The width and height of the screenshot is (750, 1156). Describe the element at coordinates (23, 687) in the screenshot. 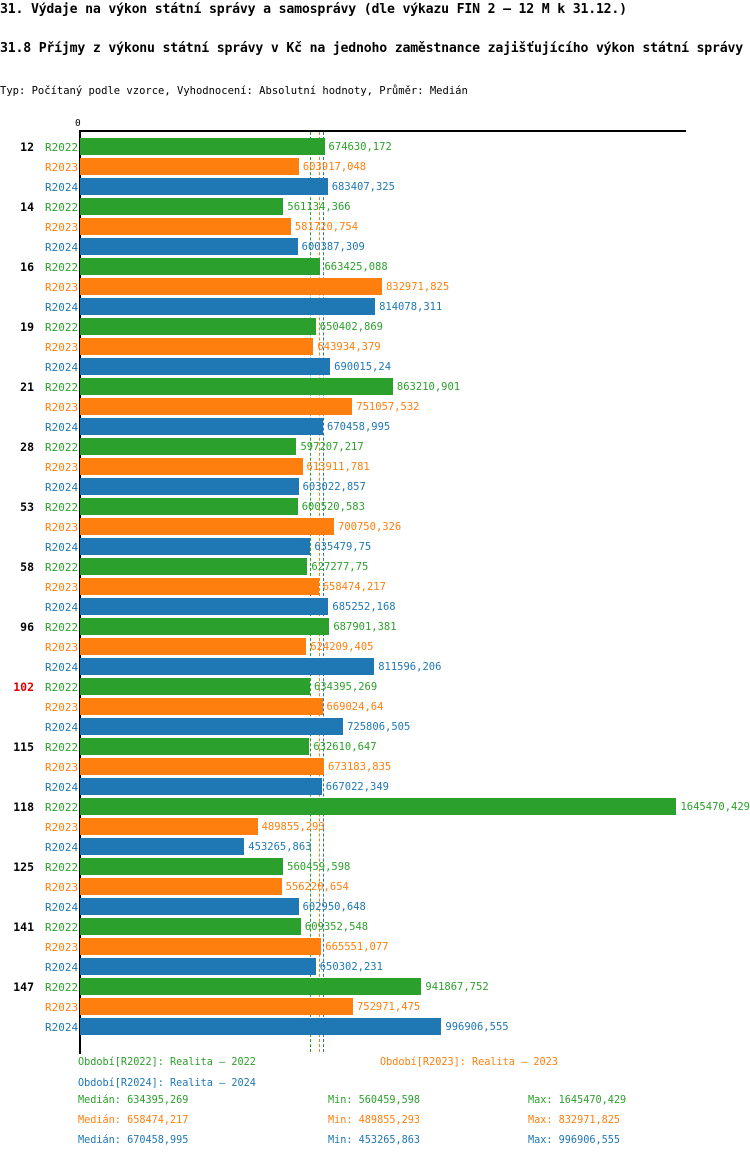

I see `group-label: 102` at that location.